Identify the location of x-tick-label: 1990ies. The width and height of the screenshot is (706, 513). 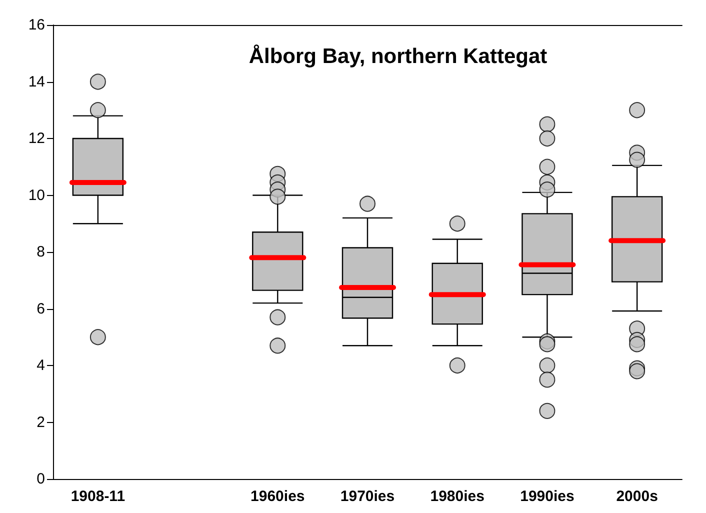
(547, 496).